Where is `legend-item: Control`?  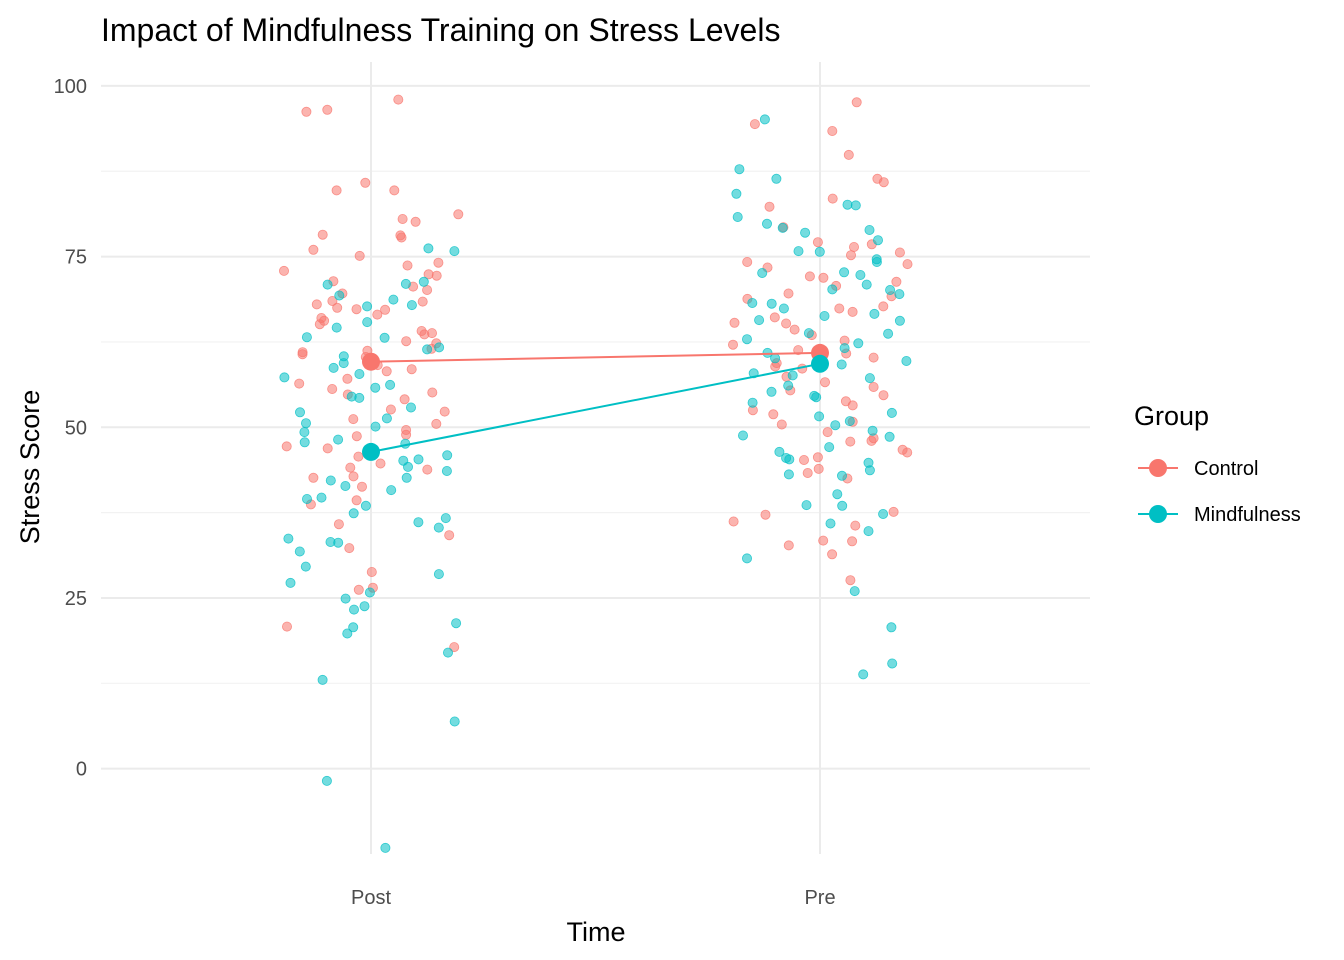 legend-item: Control is located at coordinates (1198, 469).